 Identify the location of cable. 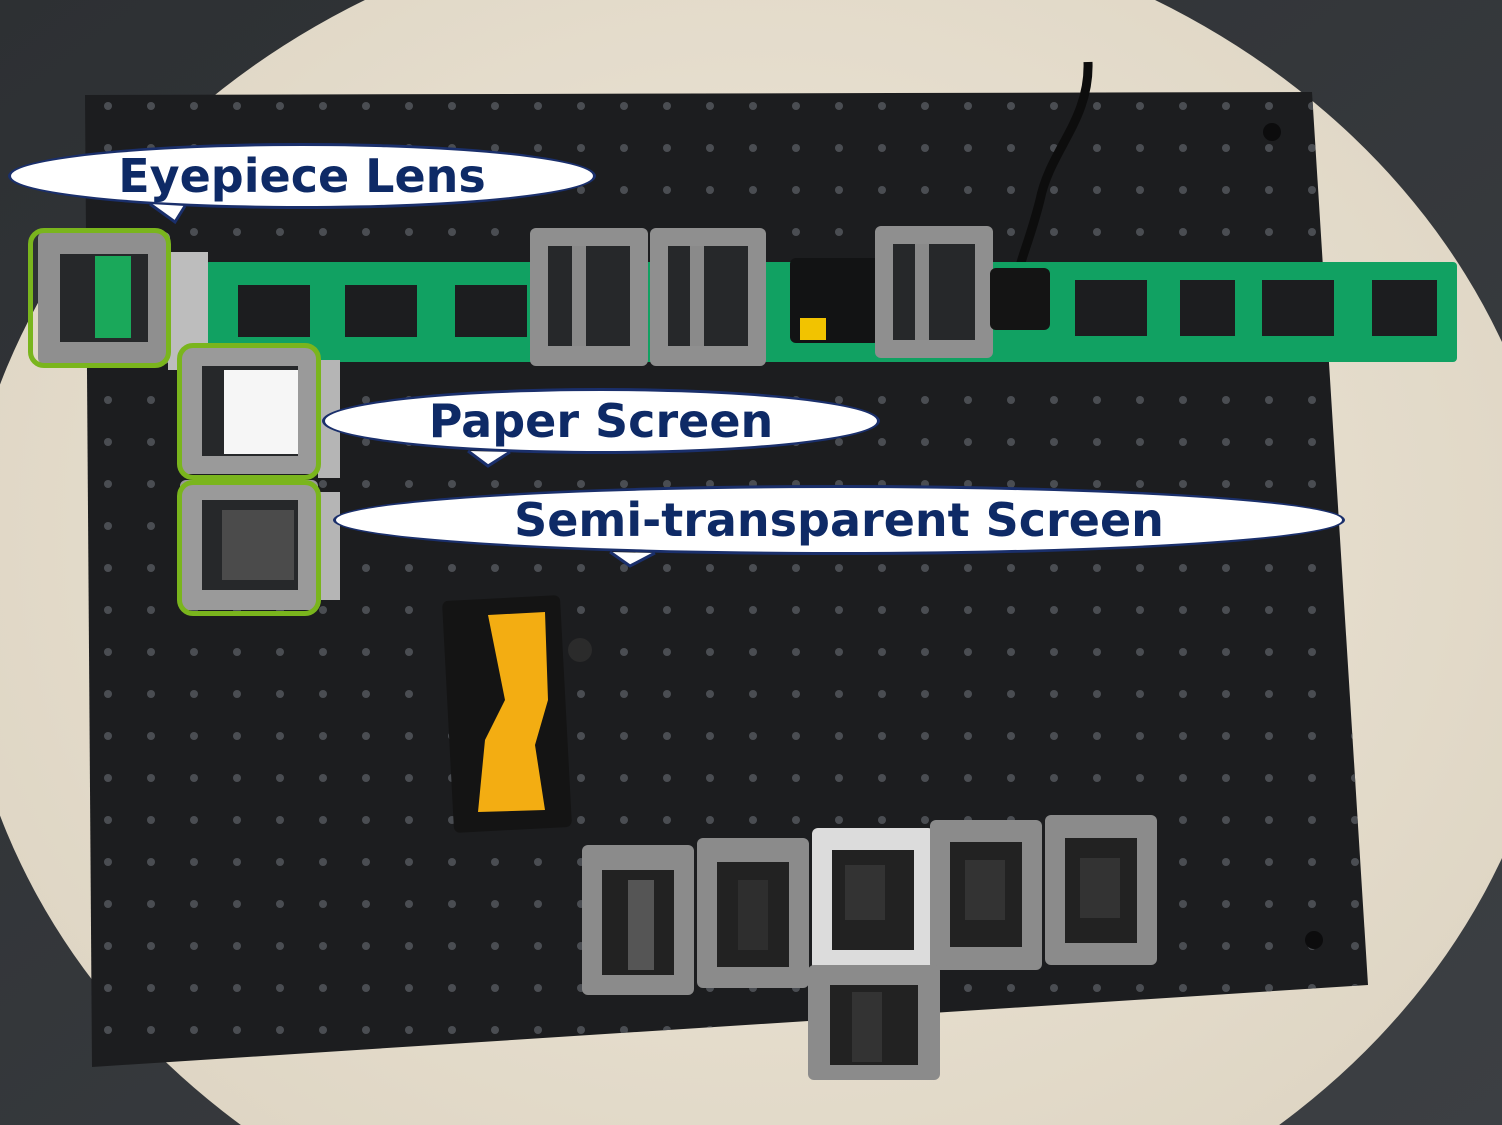
(1053, 168).